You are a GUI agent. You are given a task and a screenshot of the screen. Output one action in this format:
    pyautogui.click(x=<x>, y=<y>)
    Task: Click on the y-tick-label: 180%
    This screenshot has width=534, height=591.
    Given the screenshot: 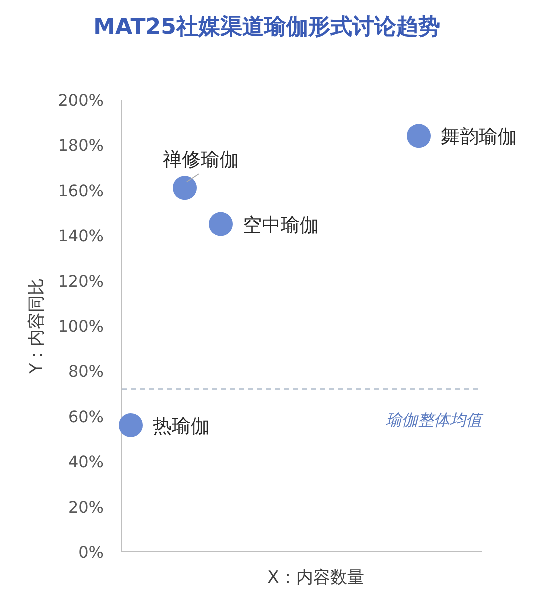 What is the action you would take?
    pyautogui.click(x=81, y=146)
    